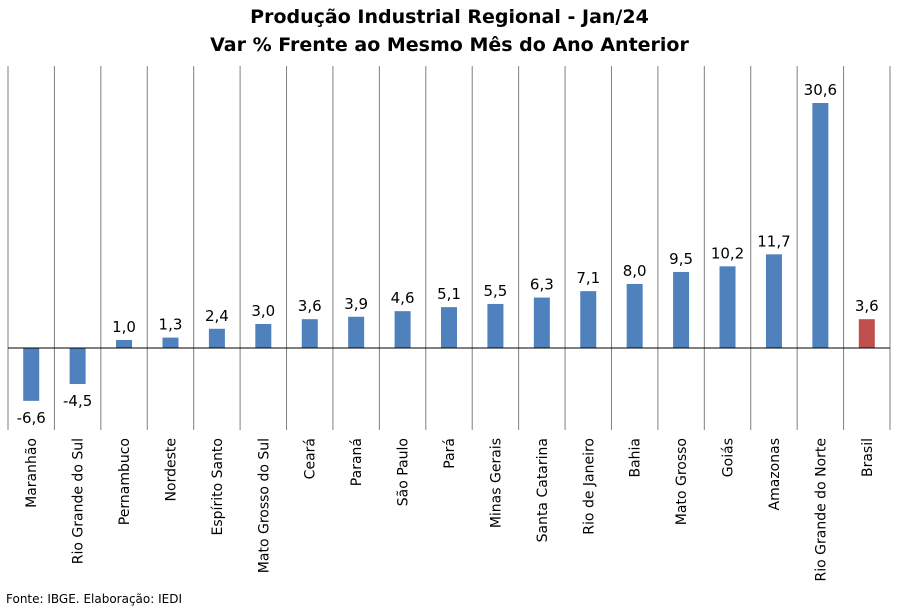 This screenshot has height=613, width=899. Describe the element at coordinates (543, 490) in the screenshot. I see `category-label-11: Santa Catarina` at that location.